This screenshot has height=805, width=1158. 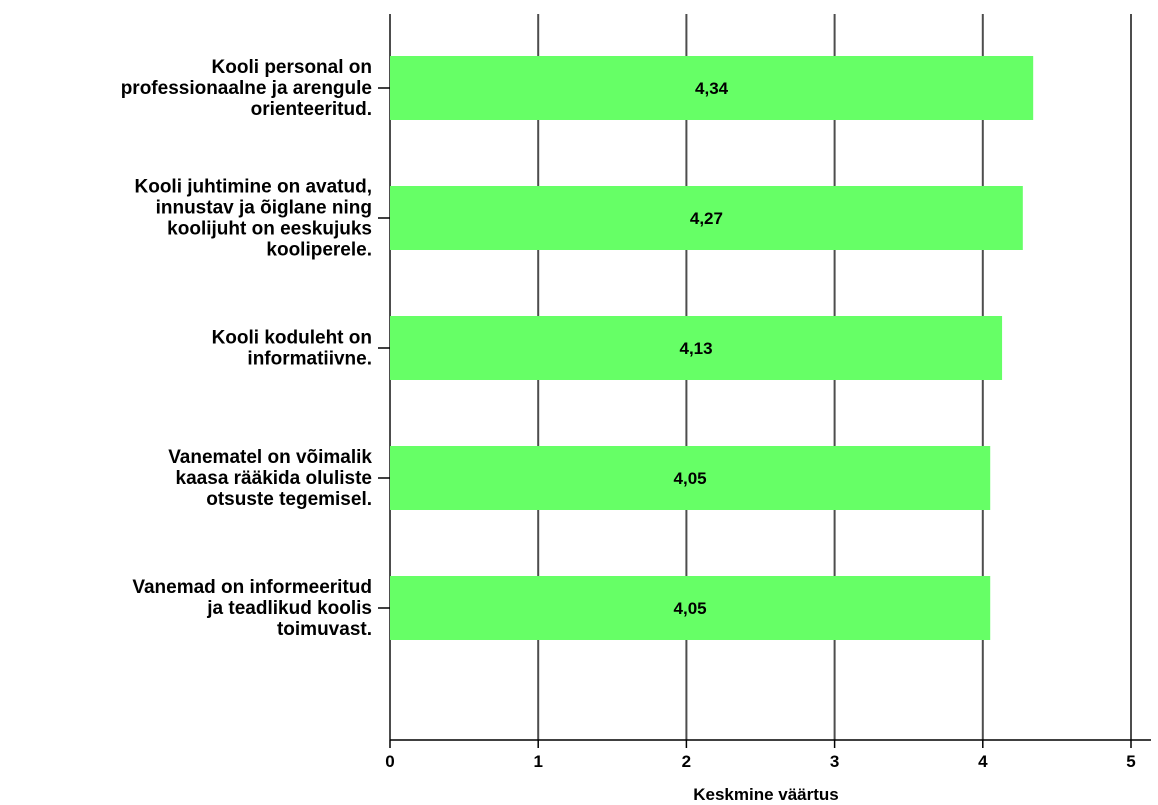 What do you see at coordinates (311, 109) in the screenshot?
I see `category-label-line: orienteeritud.` at bounding box center [311, 109].